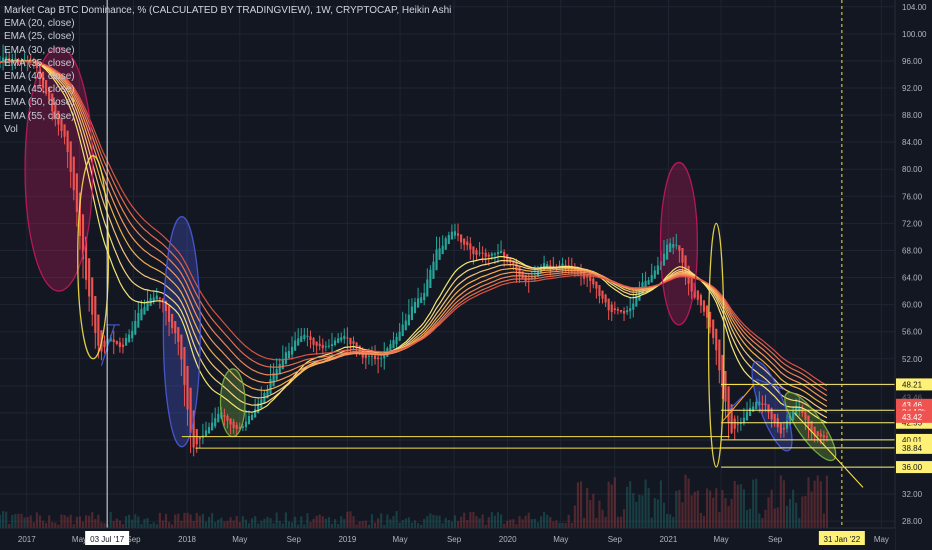 This screenshot has width=932, height=550. I want to click on indicator-label: Vol, so click(11, 129).